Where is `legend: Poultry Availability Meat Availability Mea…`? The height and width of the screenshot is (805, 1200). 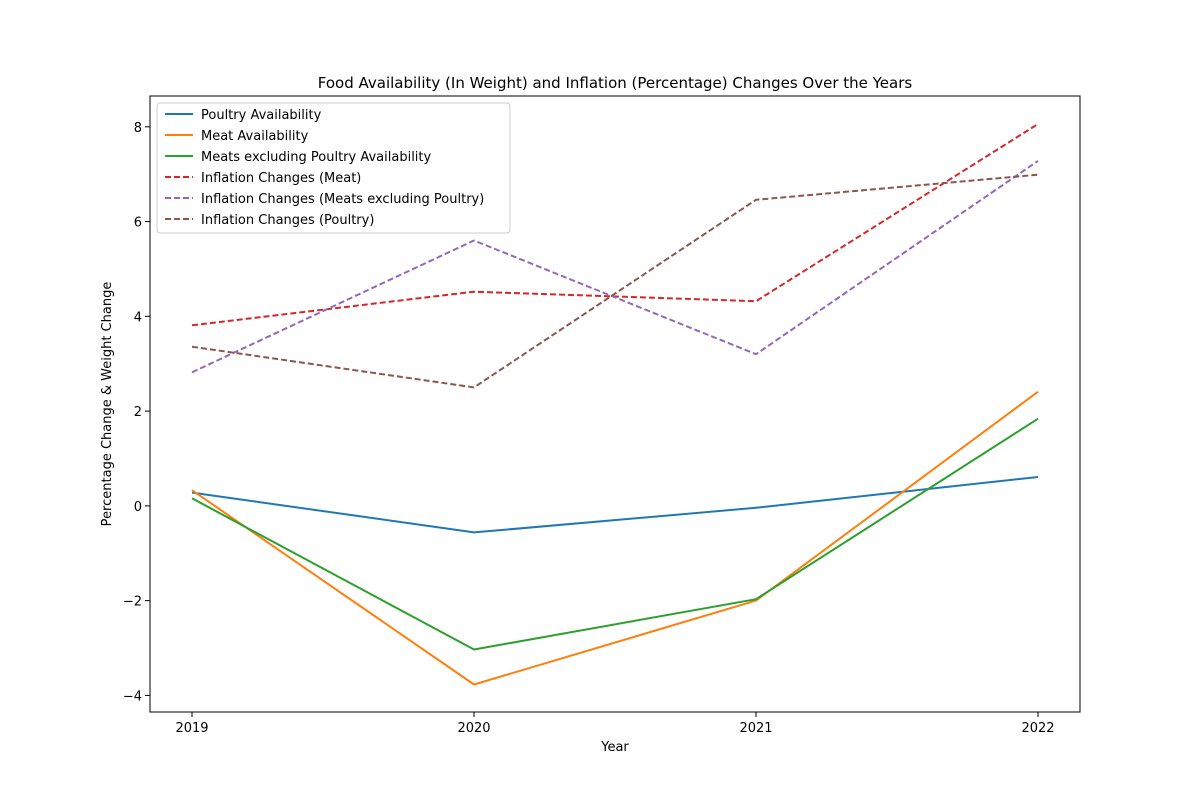 legend: Poultry Availability Meat Availability Mea… is located at coordinates (333, 168).